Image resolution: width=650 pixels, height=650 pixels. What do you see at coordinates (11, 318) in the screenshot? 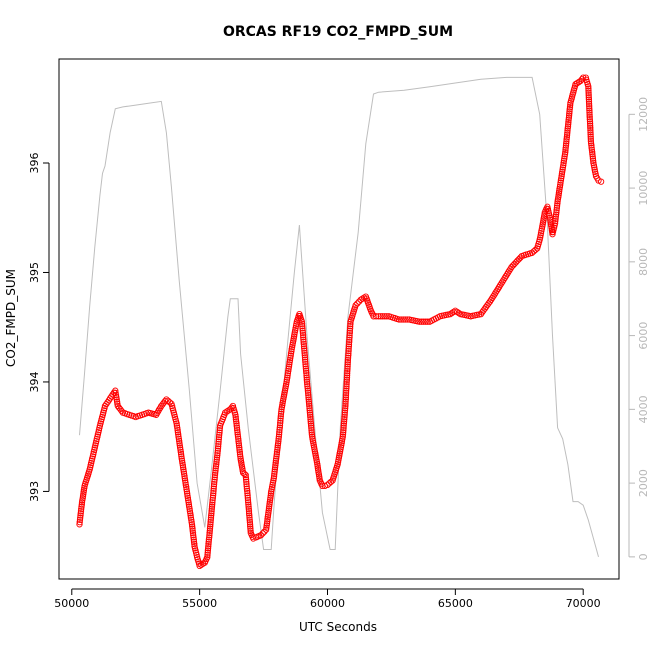
I see `y-axis-label: CO2_FMPD_SUM` at bounding box center [11, 318].